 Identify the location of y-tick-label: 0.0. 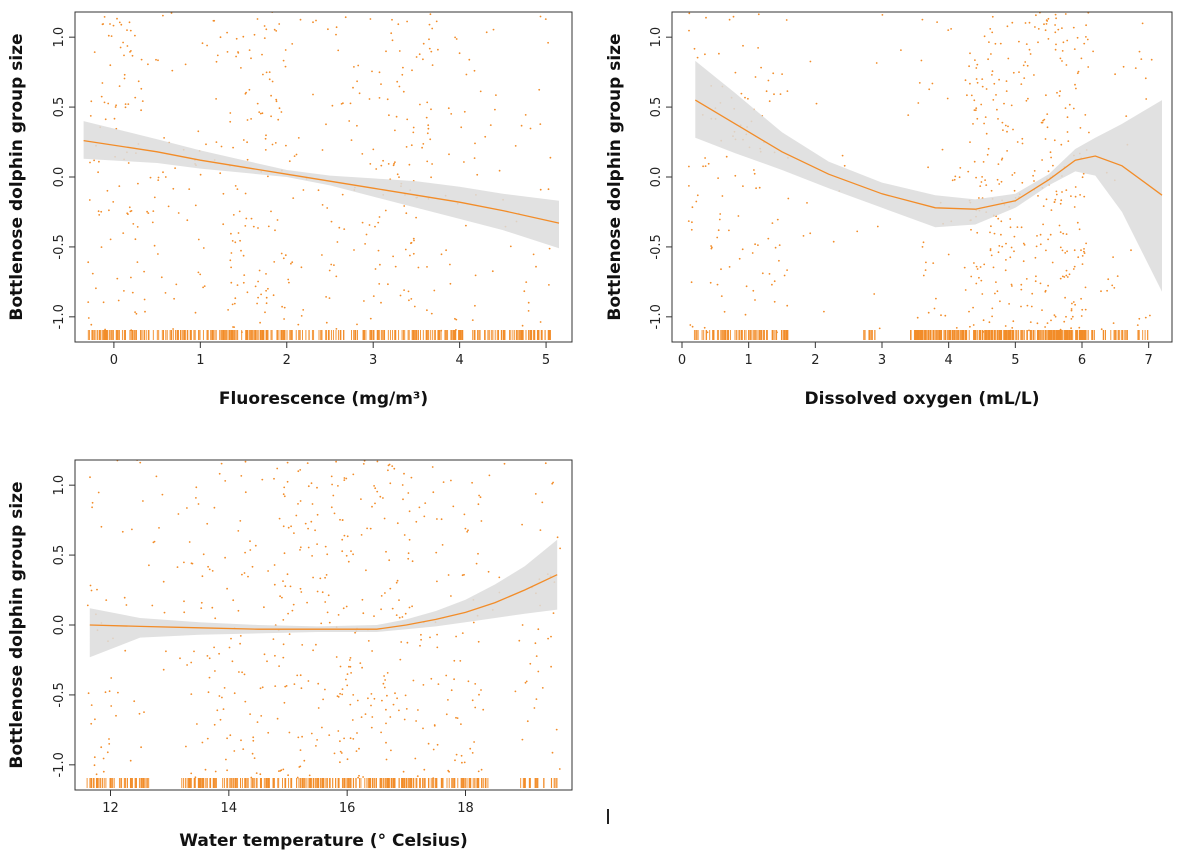
(59, 625).